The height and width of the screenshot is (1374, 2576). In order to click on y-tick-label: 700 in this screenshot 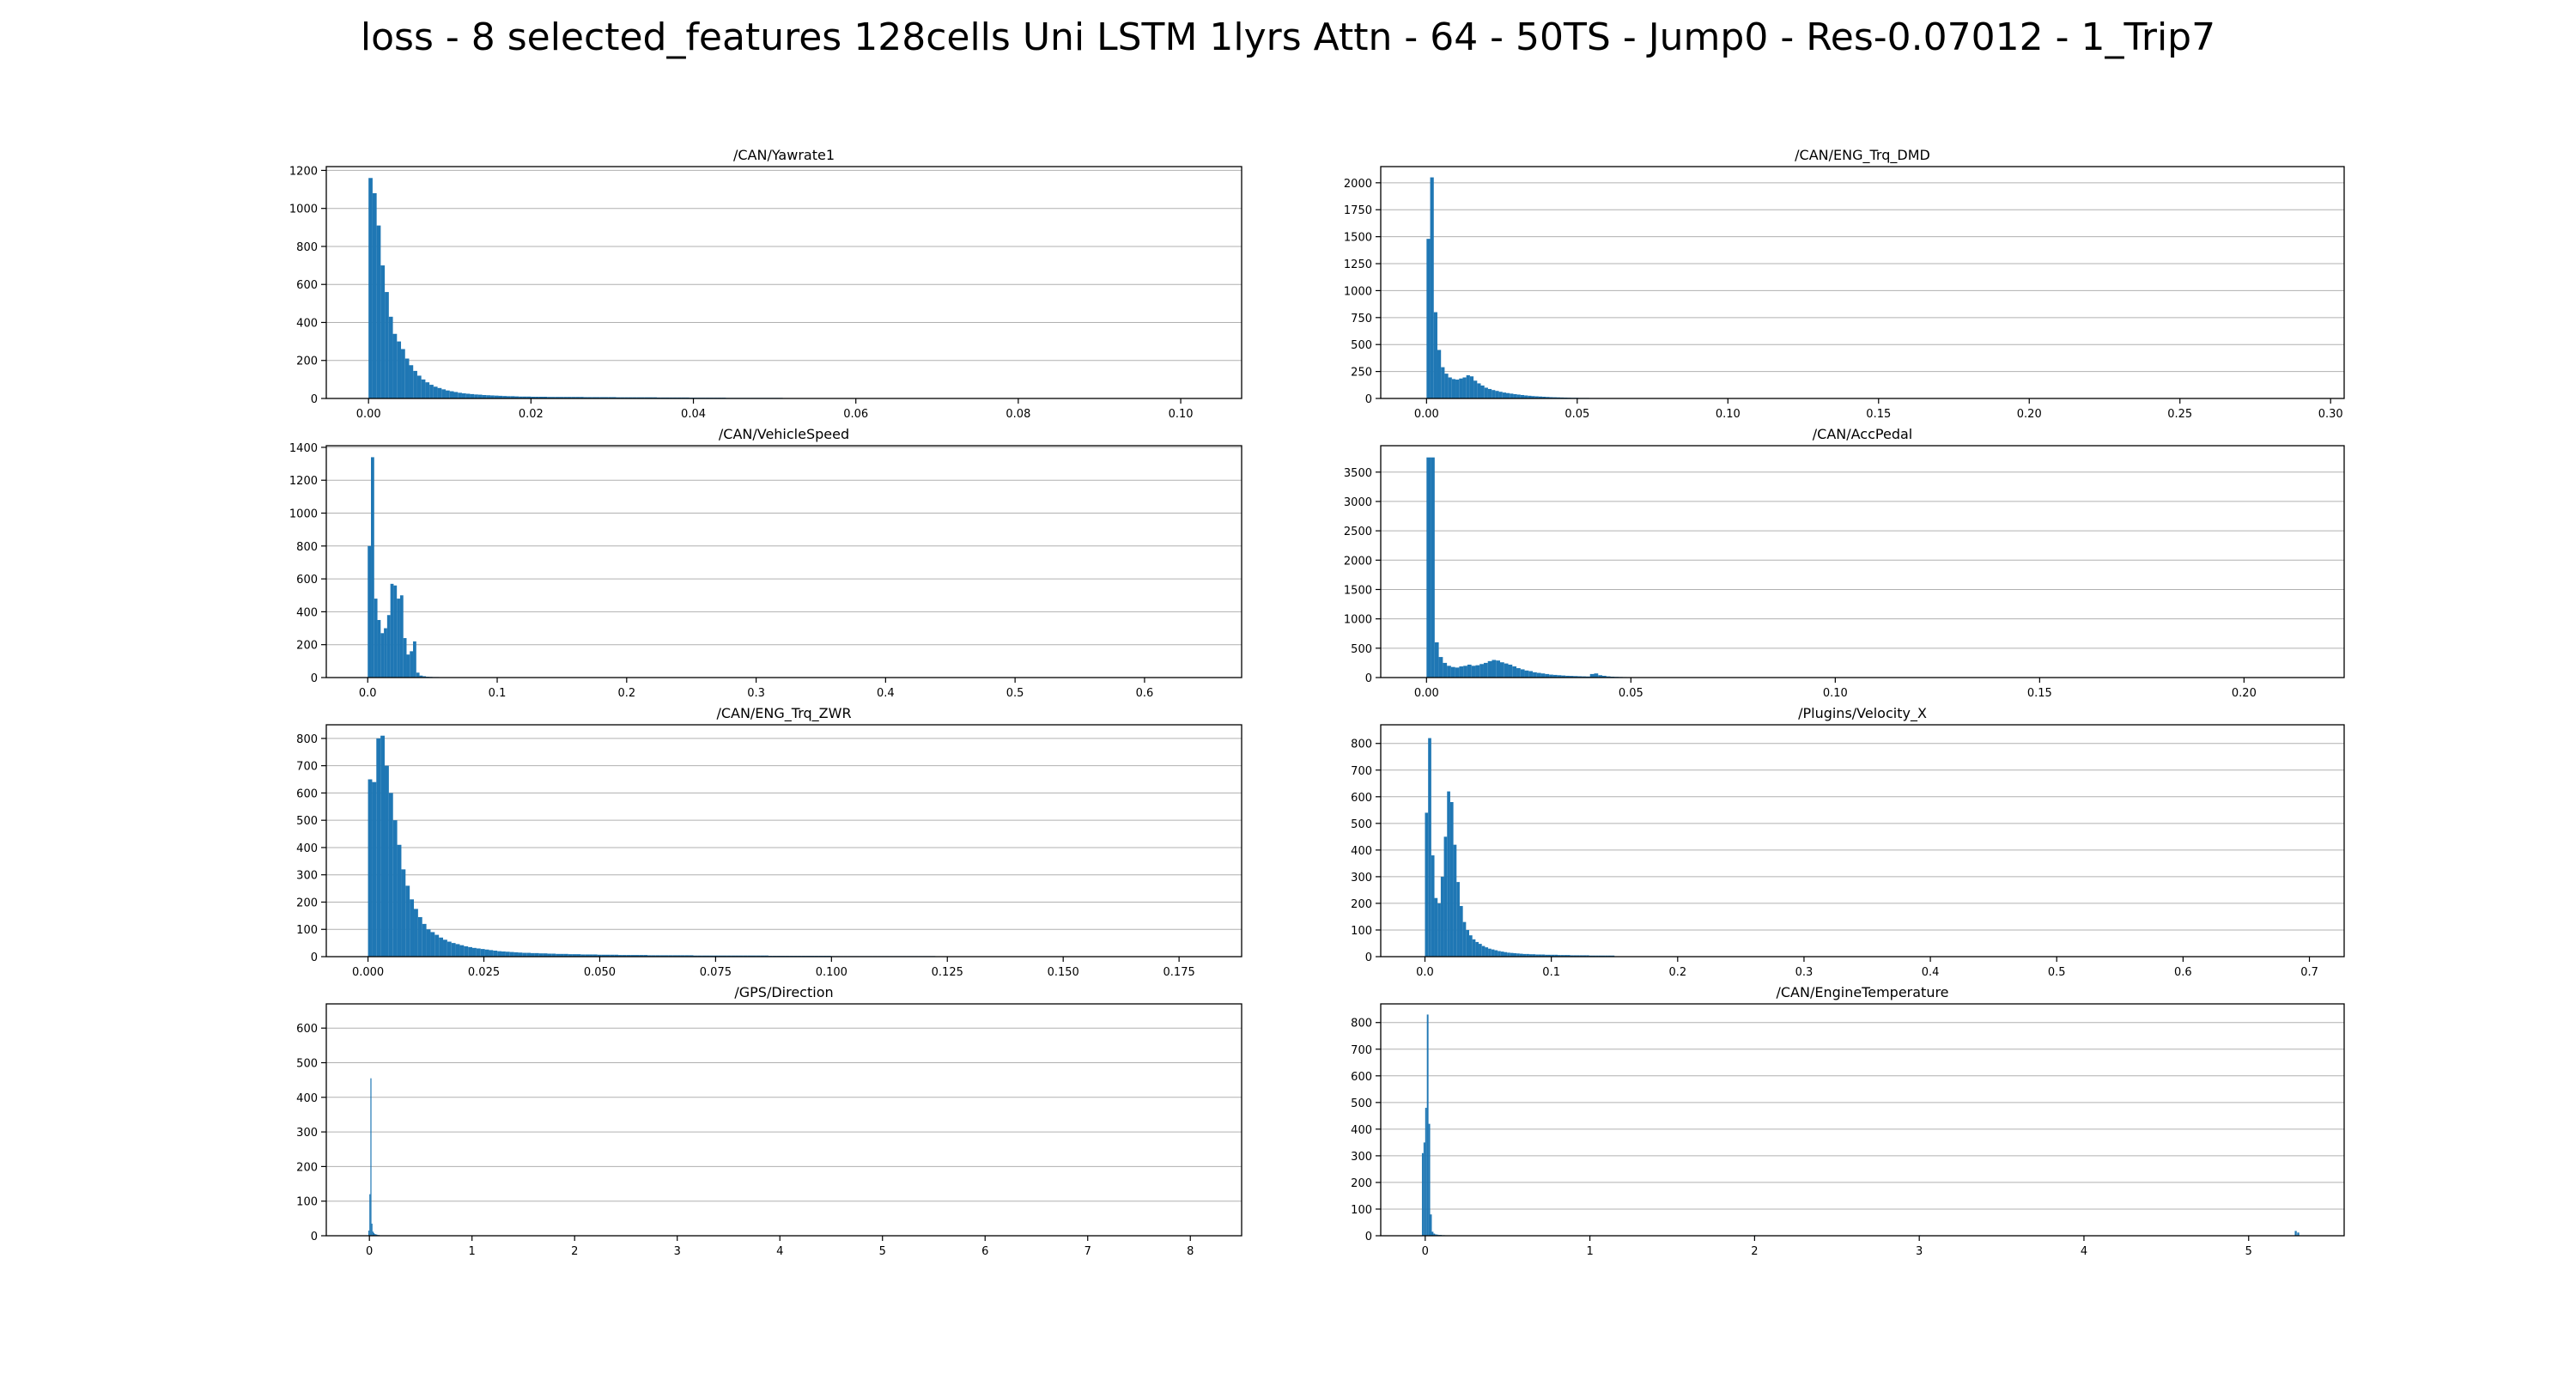, I will do `click(1361, 1050)`.